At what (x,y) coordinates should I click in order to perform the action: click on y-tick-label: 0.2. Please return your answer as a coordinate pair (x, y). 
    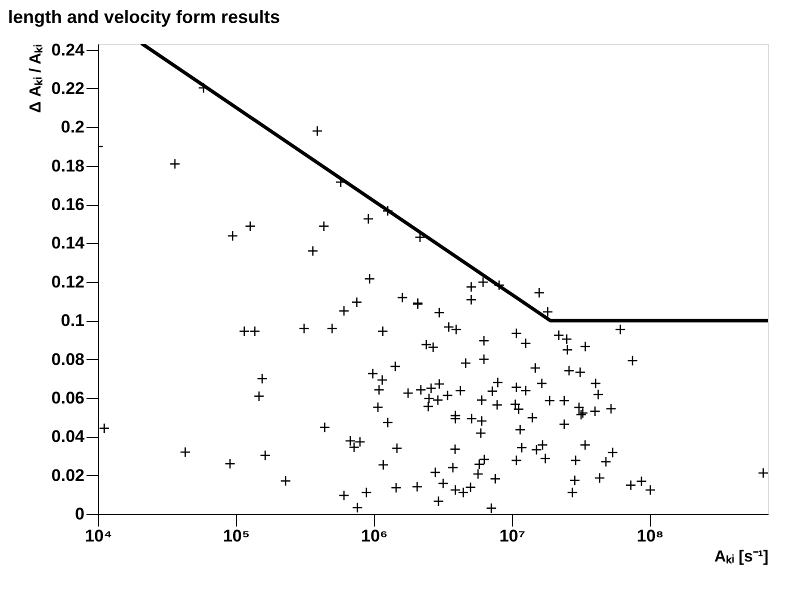
    Looking at the image, I should click on (72, 127).